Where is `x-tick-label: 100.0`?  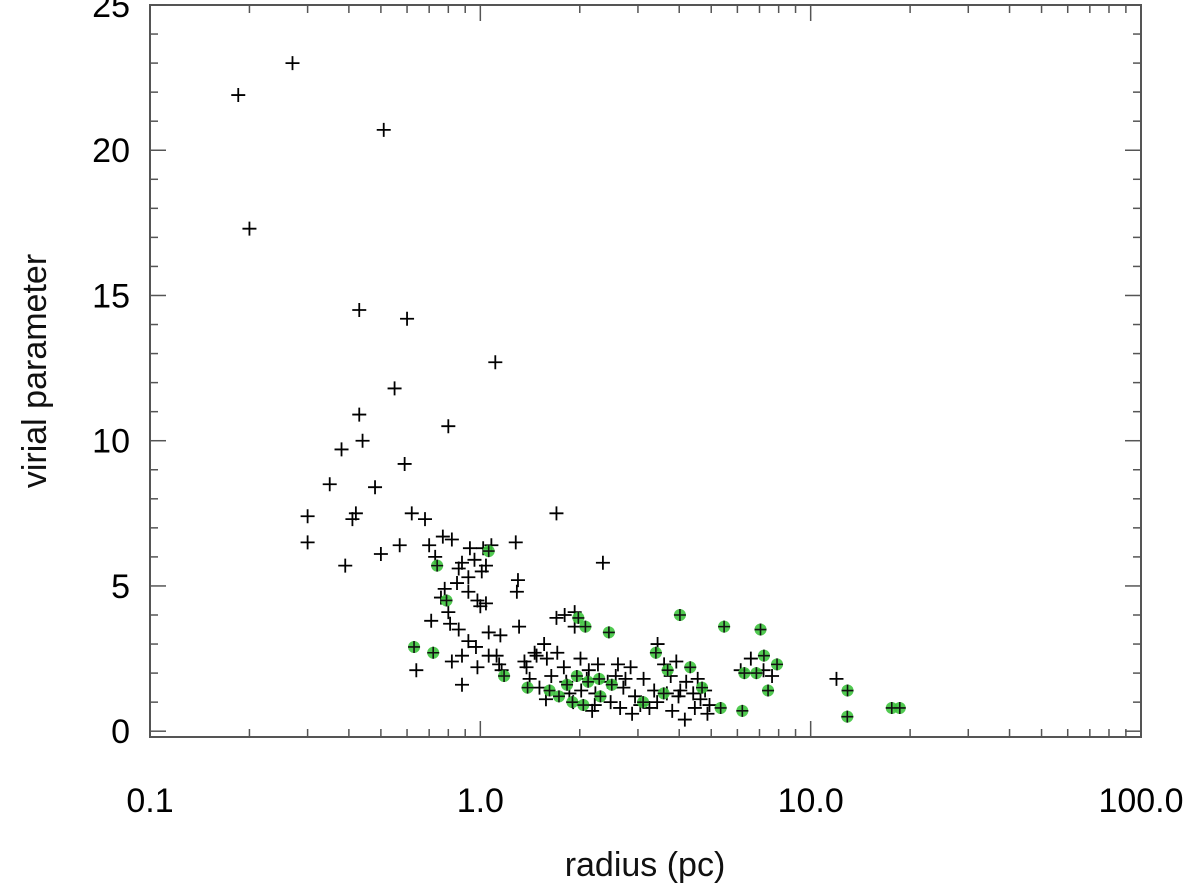 x-tick-label: 100.0 is located at coordinates (1140, 801).